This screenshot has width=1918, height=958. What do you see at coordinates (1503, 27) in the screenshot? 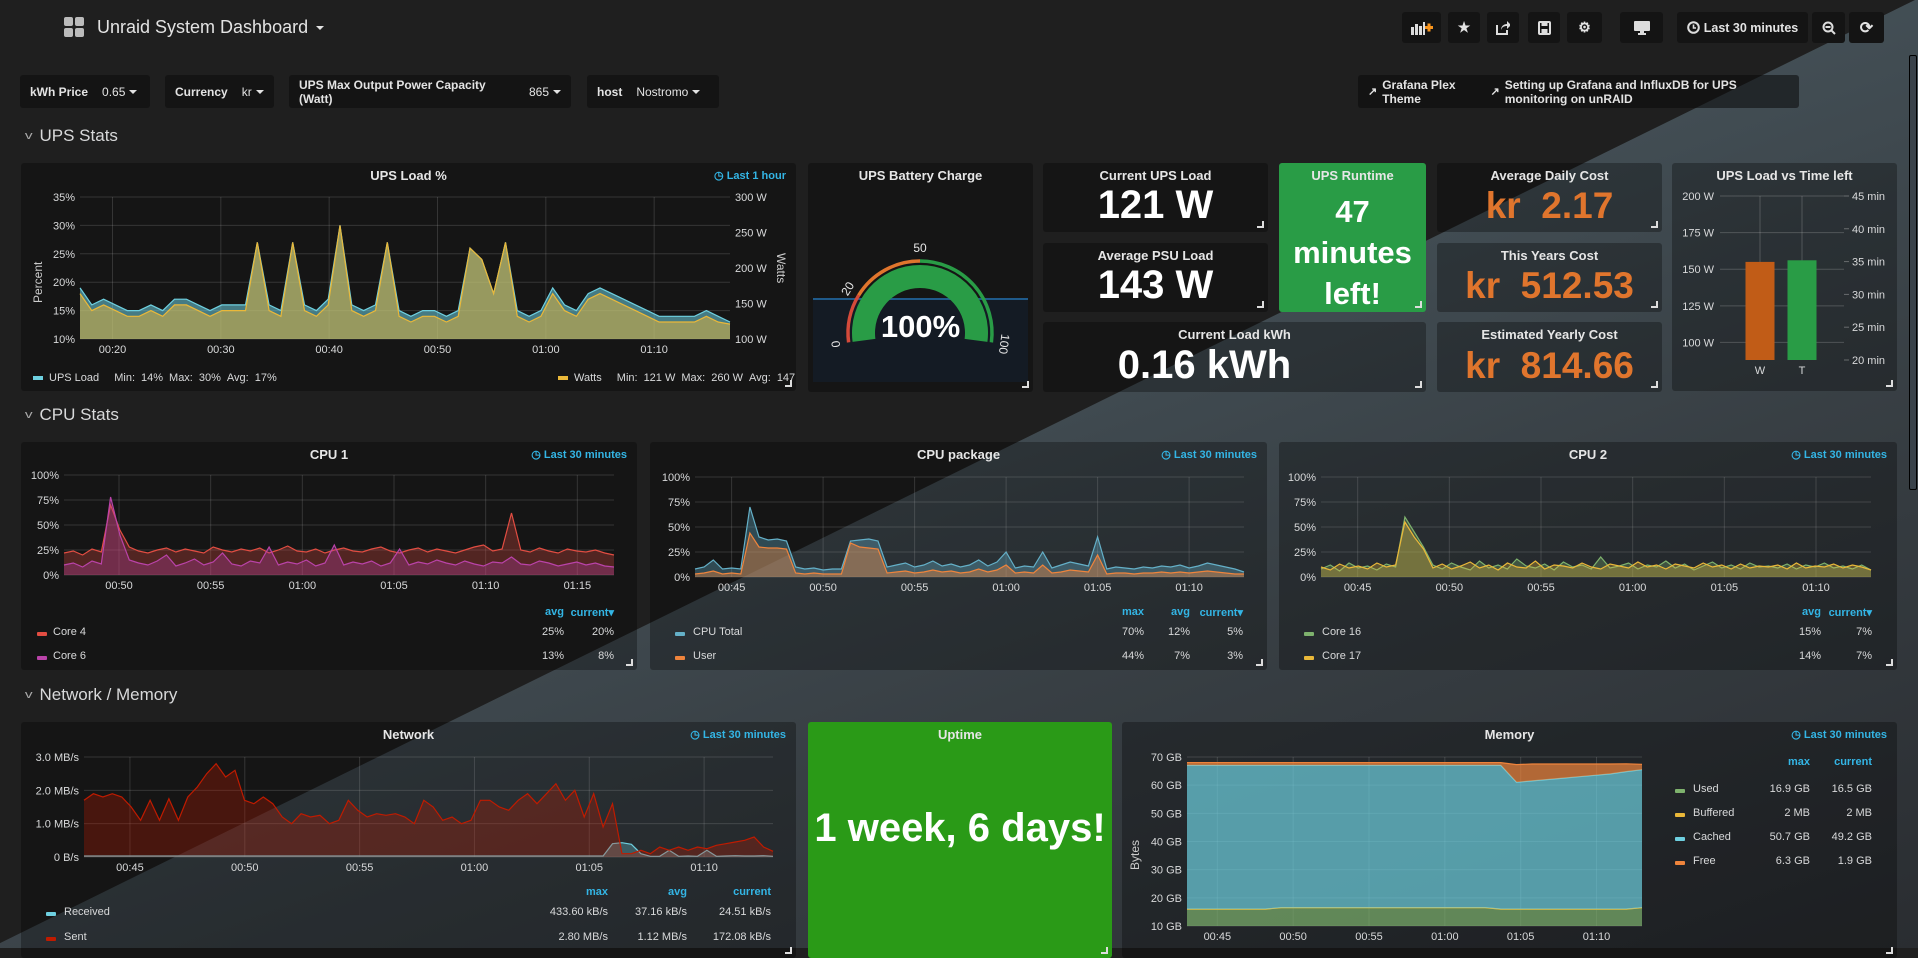
I see `share-button` at bounding box center [1503, 27].